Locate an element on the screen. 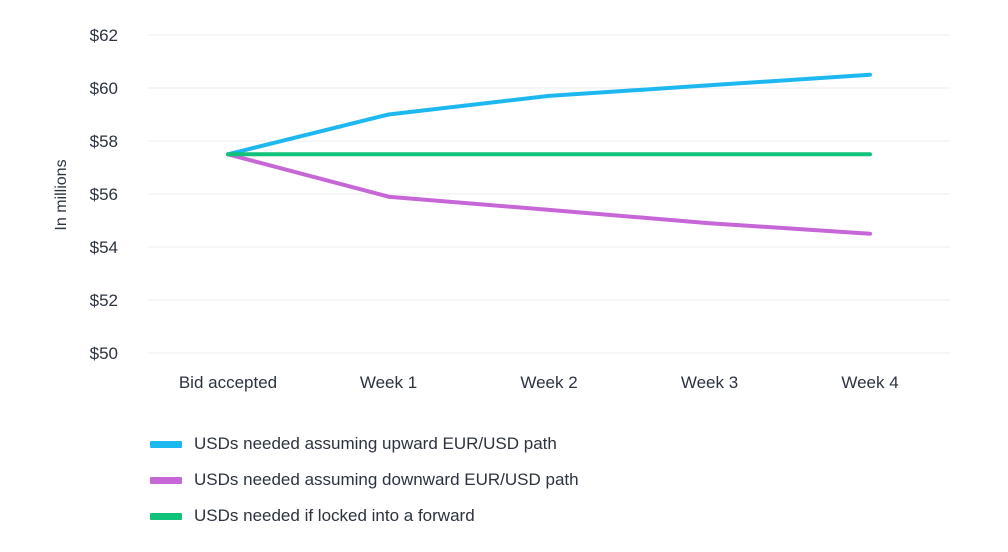  legend-swatch-downward is located at coordinates (166, 480).